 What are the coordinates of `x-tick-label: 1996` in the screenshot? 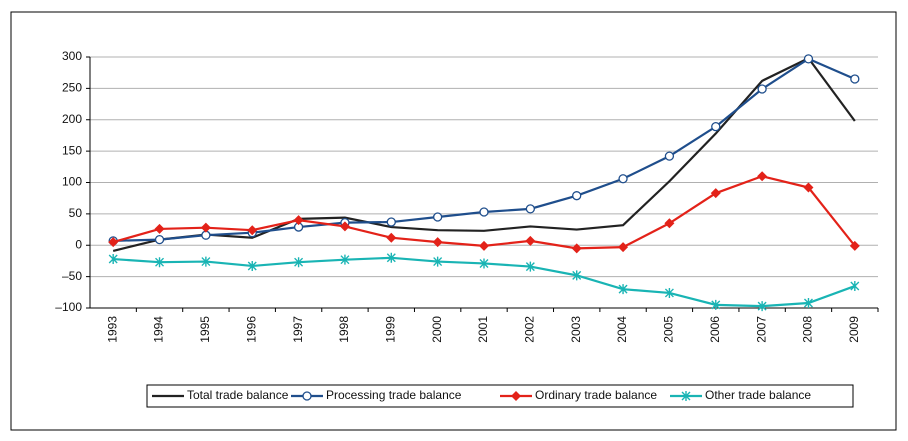 It's located at (251, 329).